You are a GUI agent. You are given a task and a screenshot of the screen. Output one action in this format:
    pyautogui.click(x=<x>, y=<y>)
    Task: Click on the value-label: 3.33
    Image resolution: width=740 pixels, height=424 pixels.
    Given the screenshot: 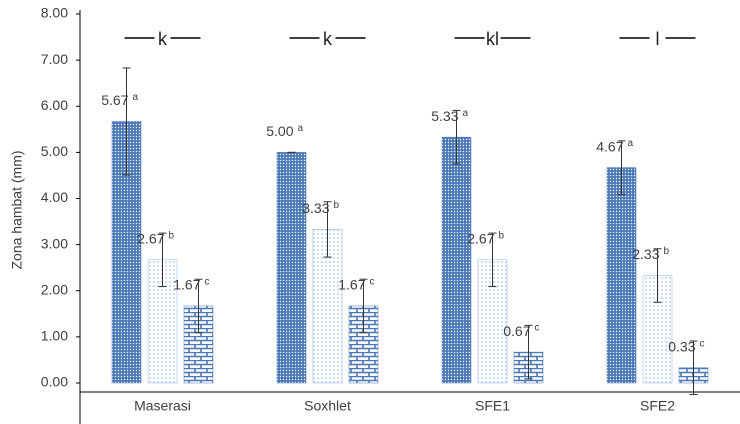 What is the action you would take?
    pyautogui.click(x=315, y=208)
    